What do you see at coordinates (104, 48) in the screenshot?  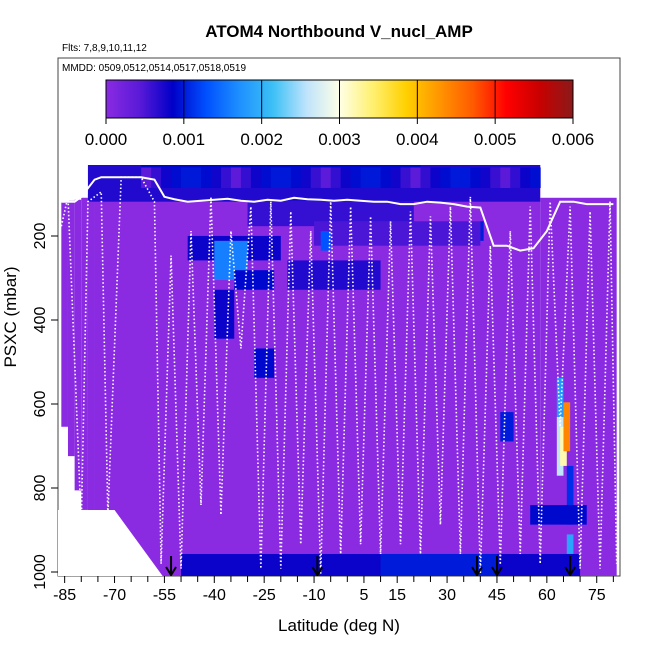 I see `flights-label: Flts: 7,8,9,10,11,12` at bounding box center [104, 48].